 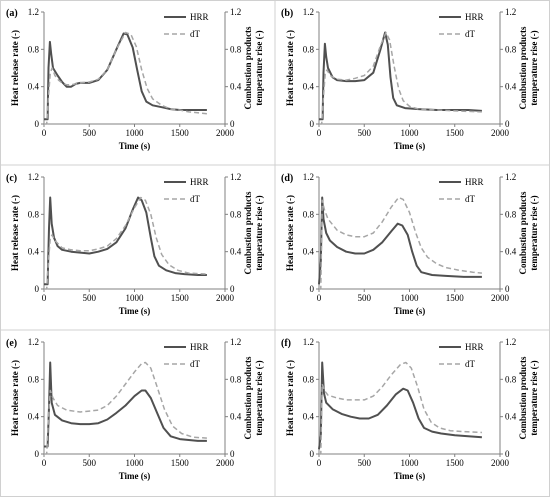 What do you see at coordinates (286, 343) in the screenshot?
I see `panel-label: (f)` at bounding box center [286, 343].